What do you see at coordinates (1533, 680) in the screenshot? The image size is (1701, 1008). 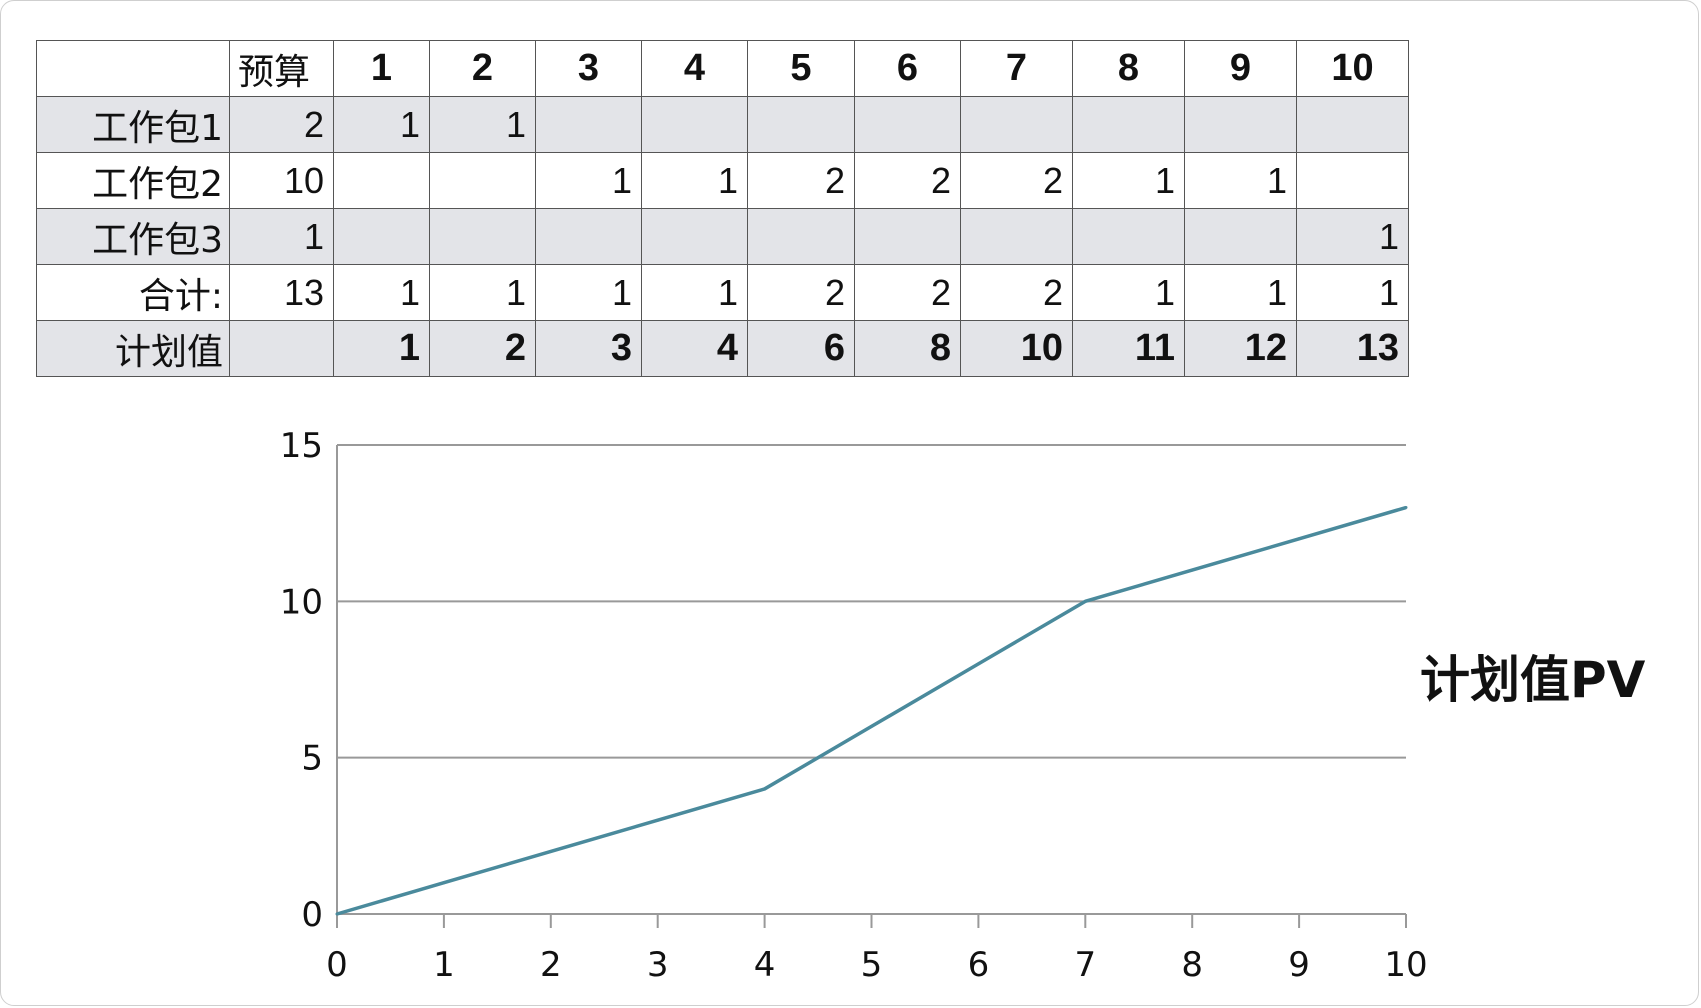 I see `chart-title: 计划值PV` at bounding box center [1533, 680].